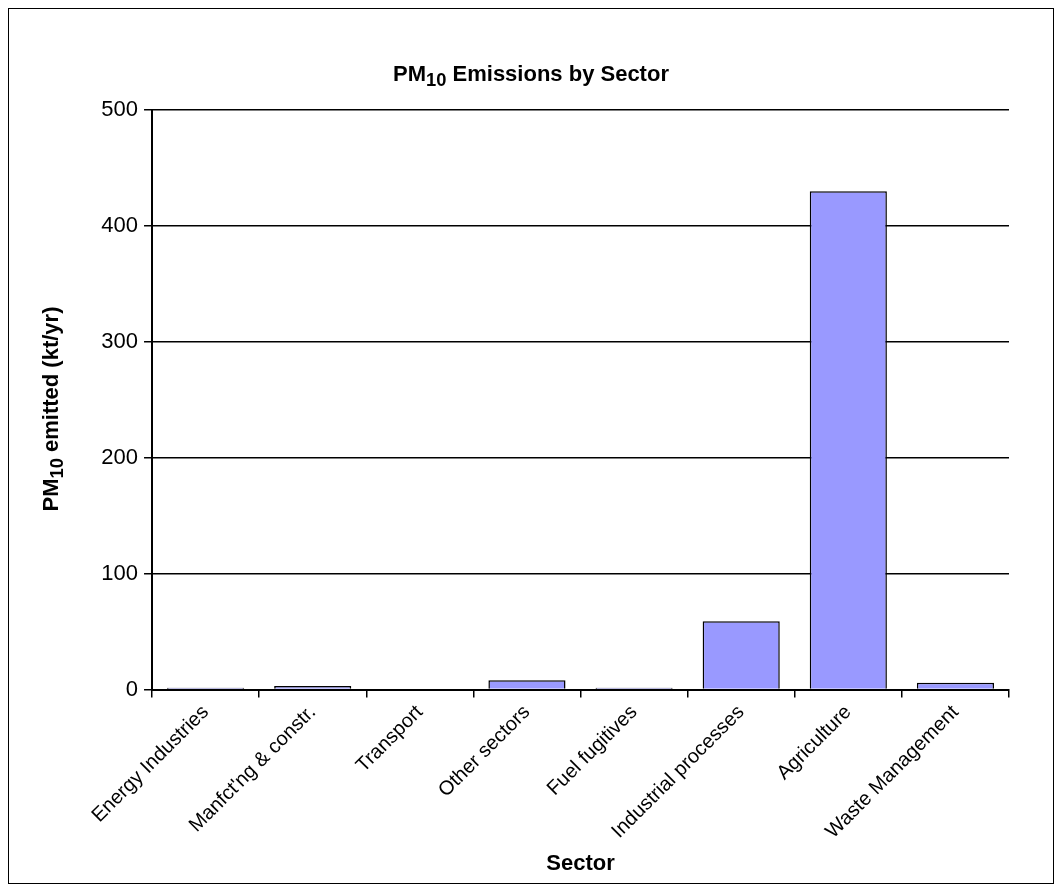 This screenshot has width=1062, height=892. Describe the element at coordinates (132, 688) in the screenshot. I see `y-tick-label: 0` at that location.